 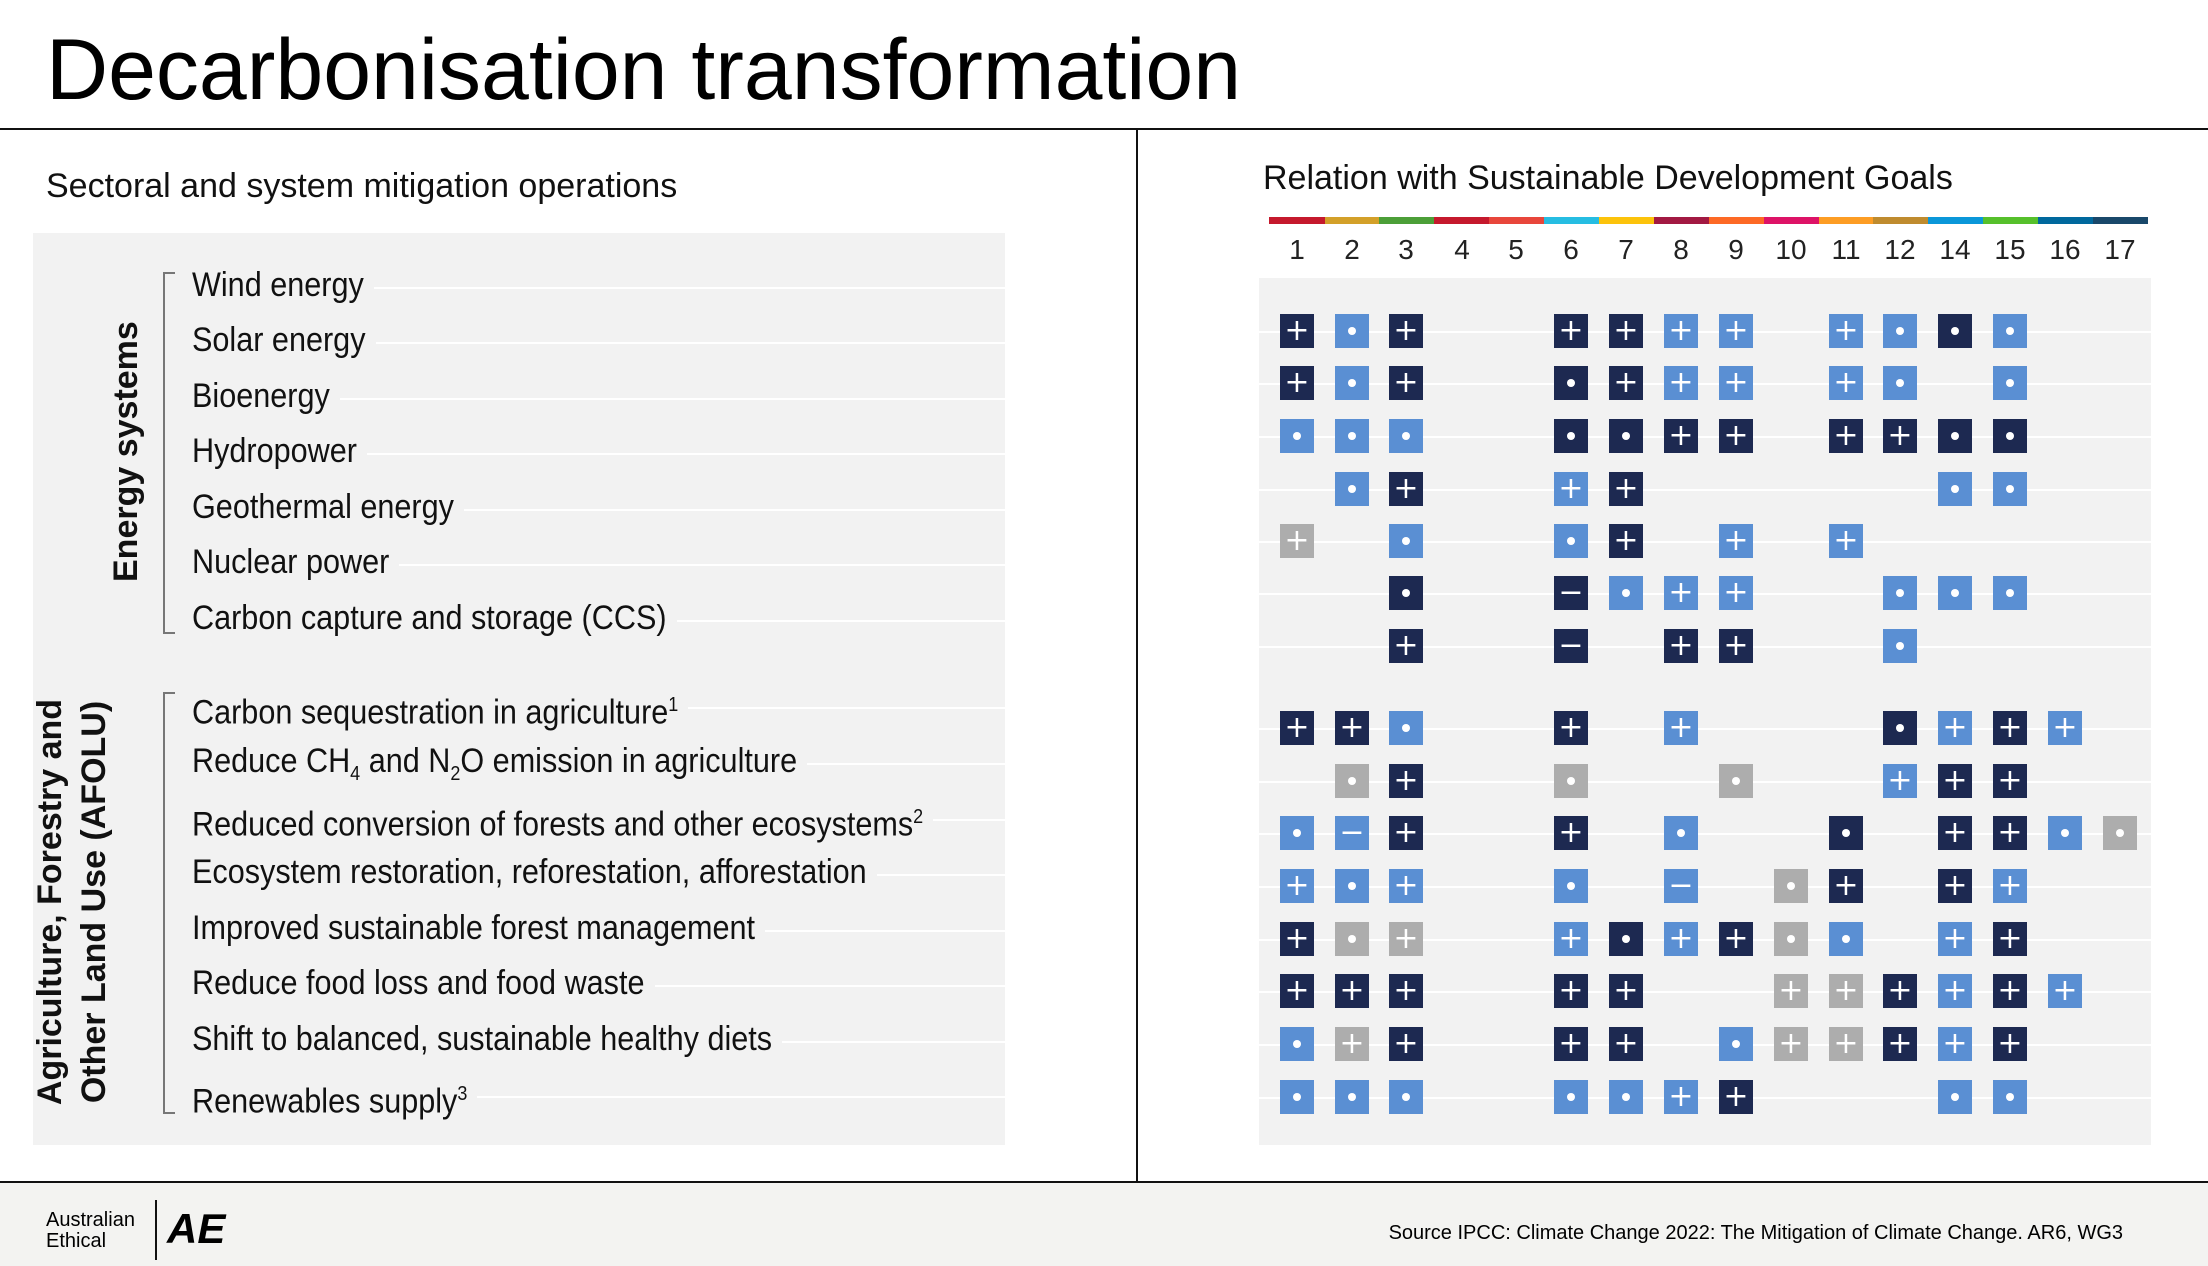 I want to click on column-divider, so click(x=1137, y=655).